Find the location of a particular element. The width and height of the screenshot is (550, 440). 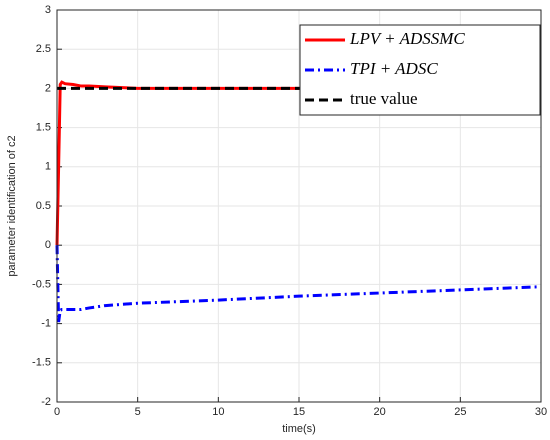

y-tick-label: -1 is located at coordinates (46, 324).